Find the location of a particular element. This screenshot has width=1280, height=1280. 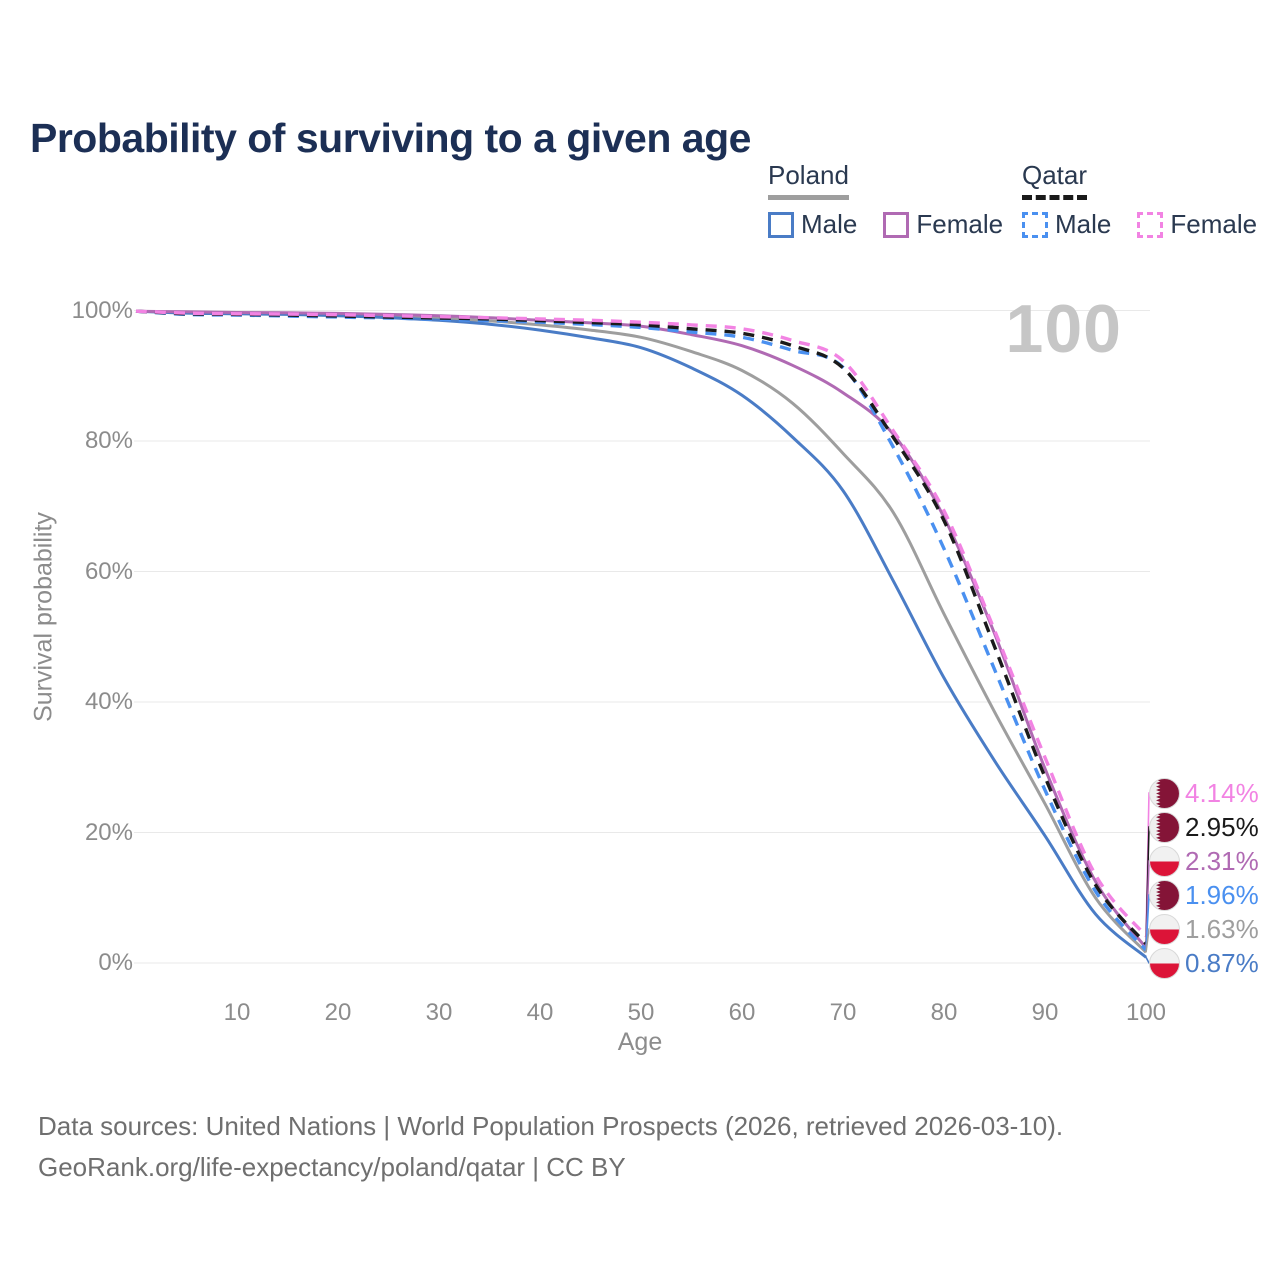

end-label-2.31%: 2.31% is located at coordinates (1204, 861).